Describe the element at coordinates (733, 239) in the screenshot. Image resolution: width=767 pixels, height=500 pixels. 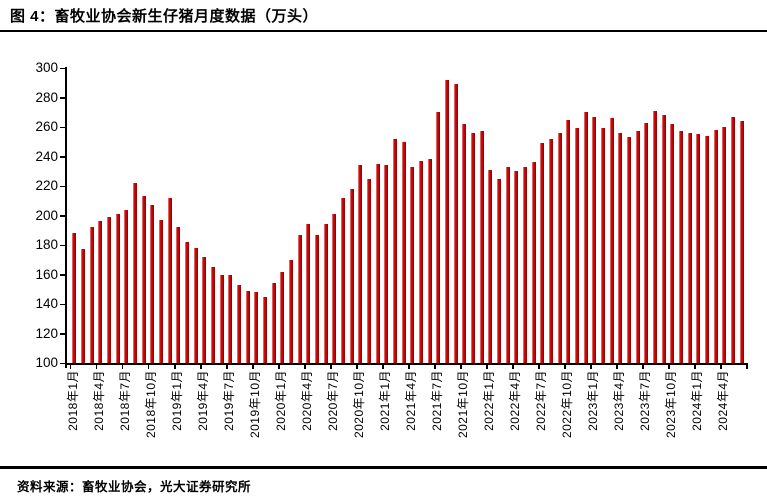
I see `bar-2024年5月` at that location.